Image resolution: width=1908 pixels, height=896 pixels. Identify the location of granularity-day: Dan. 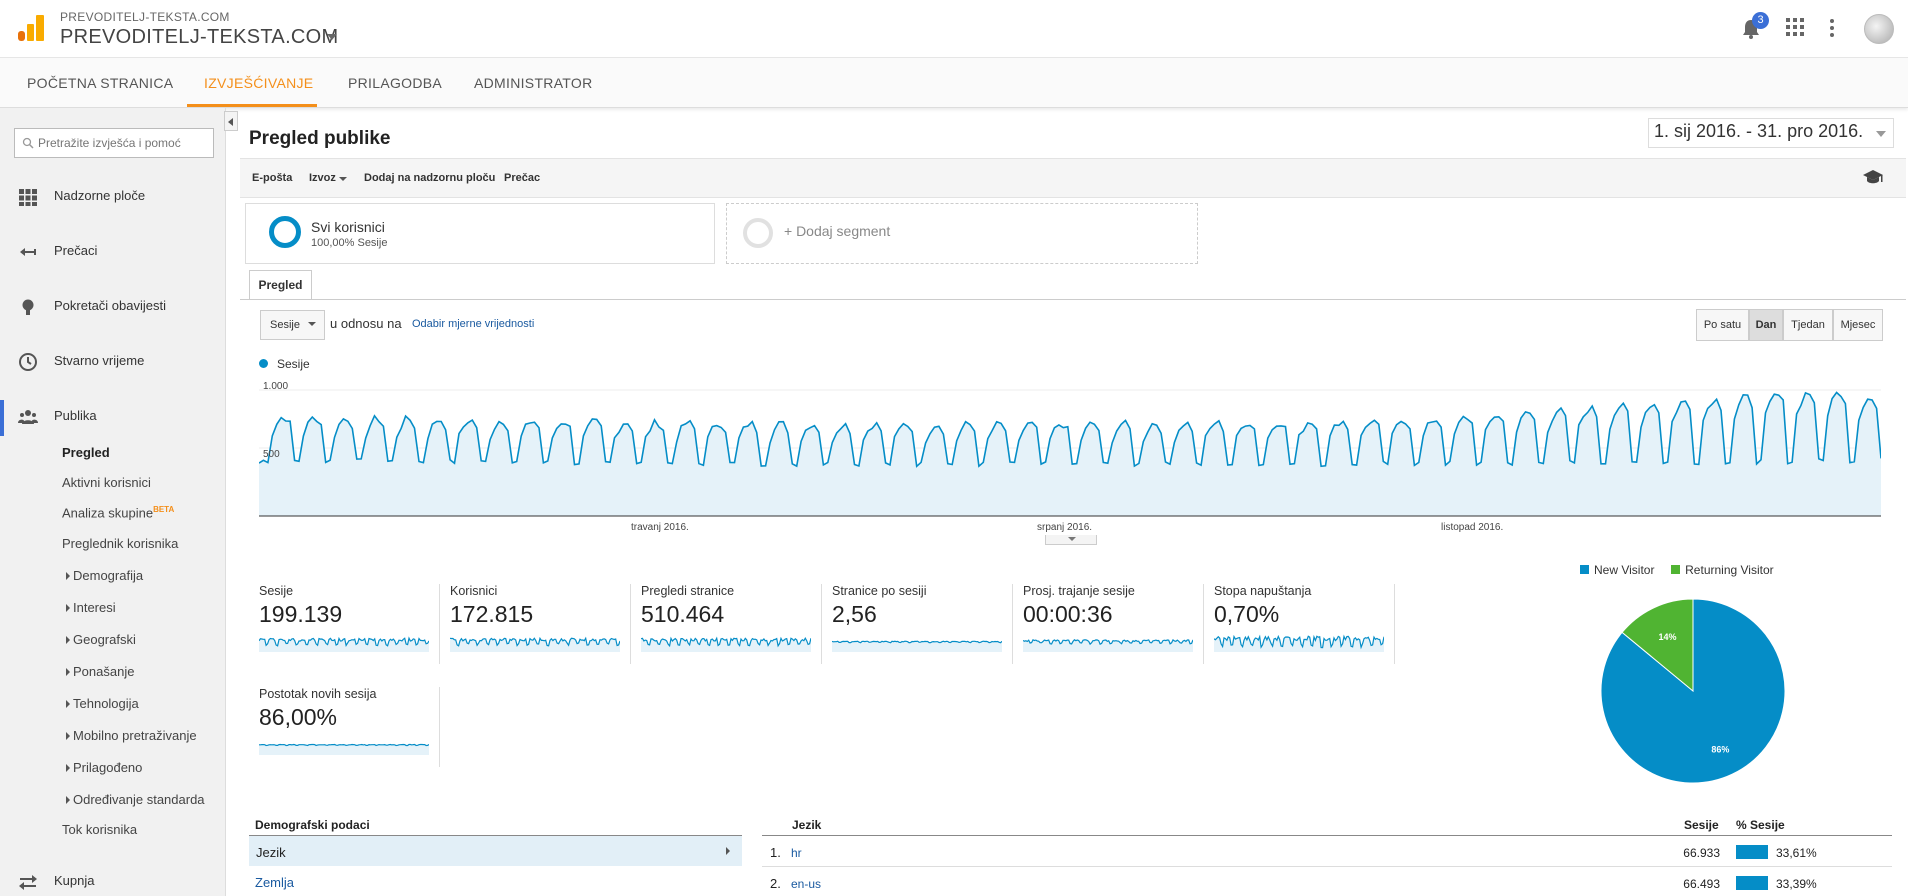
(1766, 325).